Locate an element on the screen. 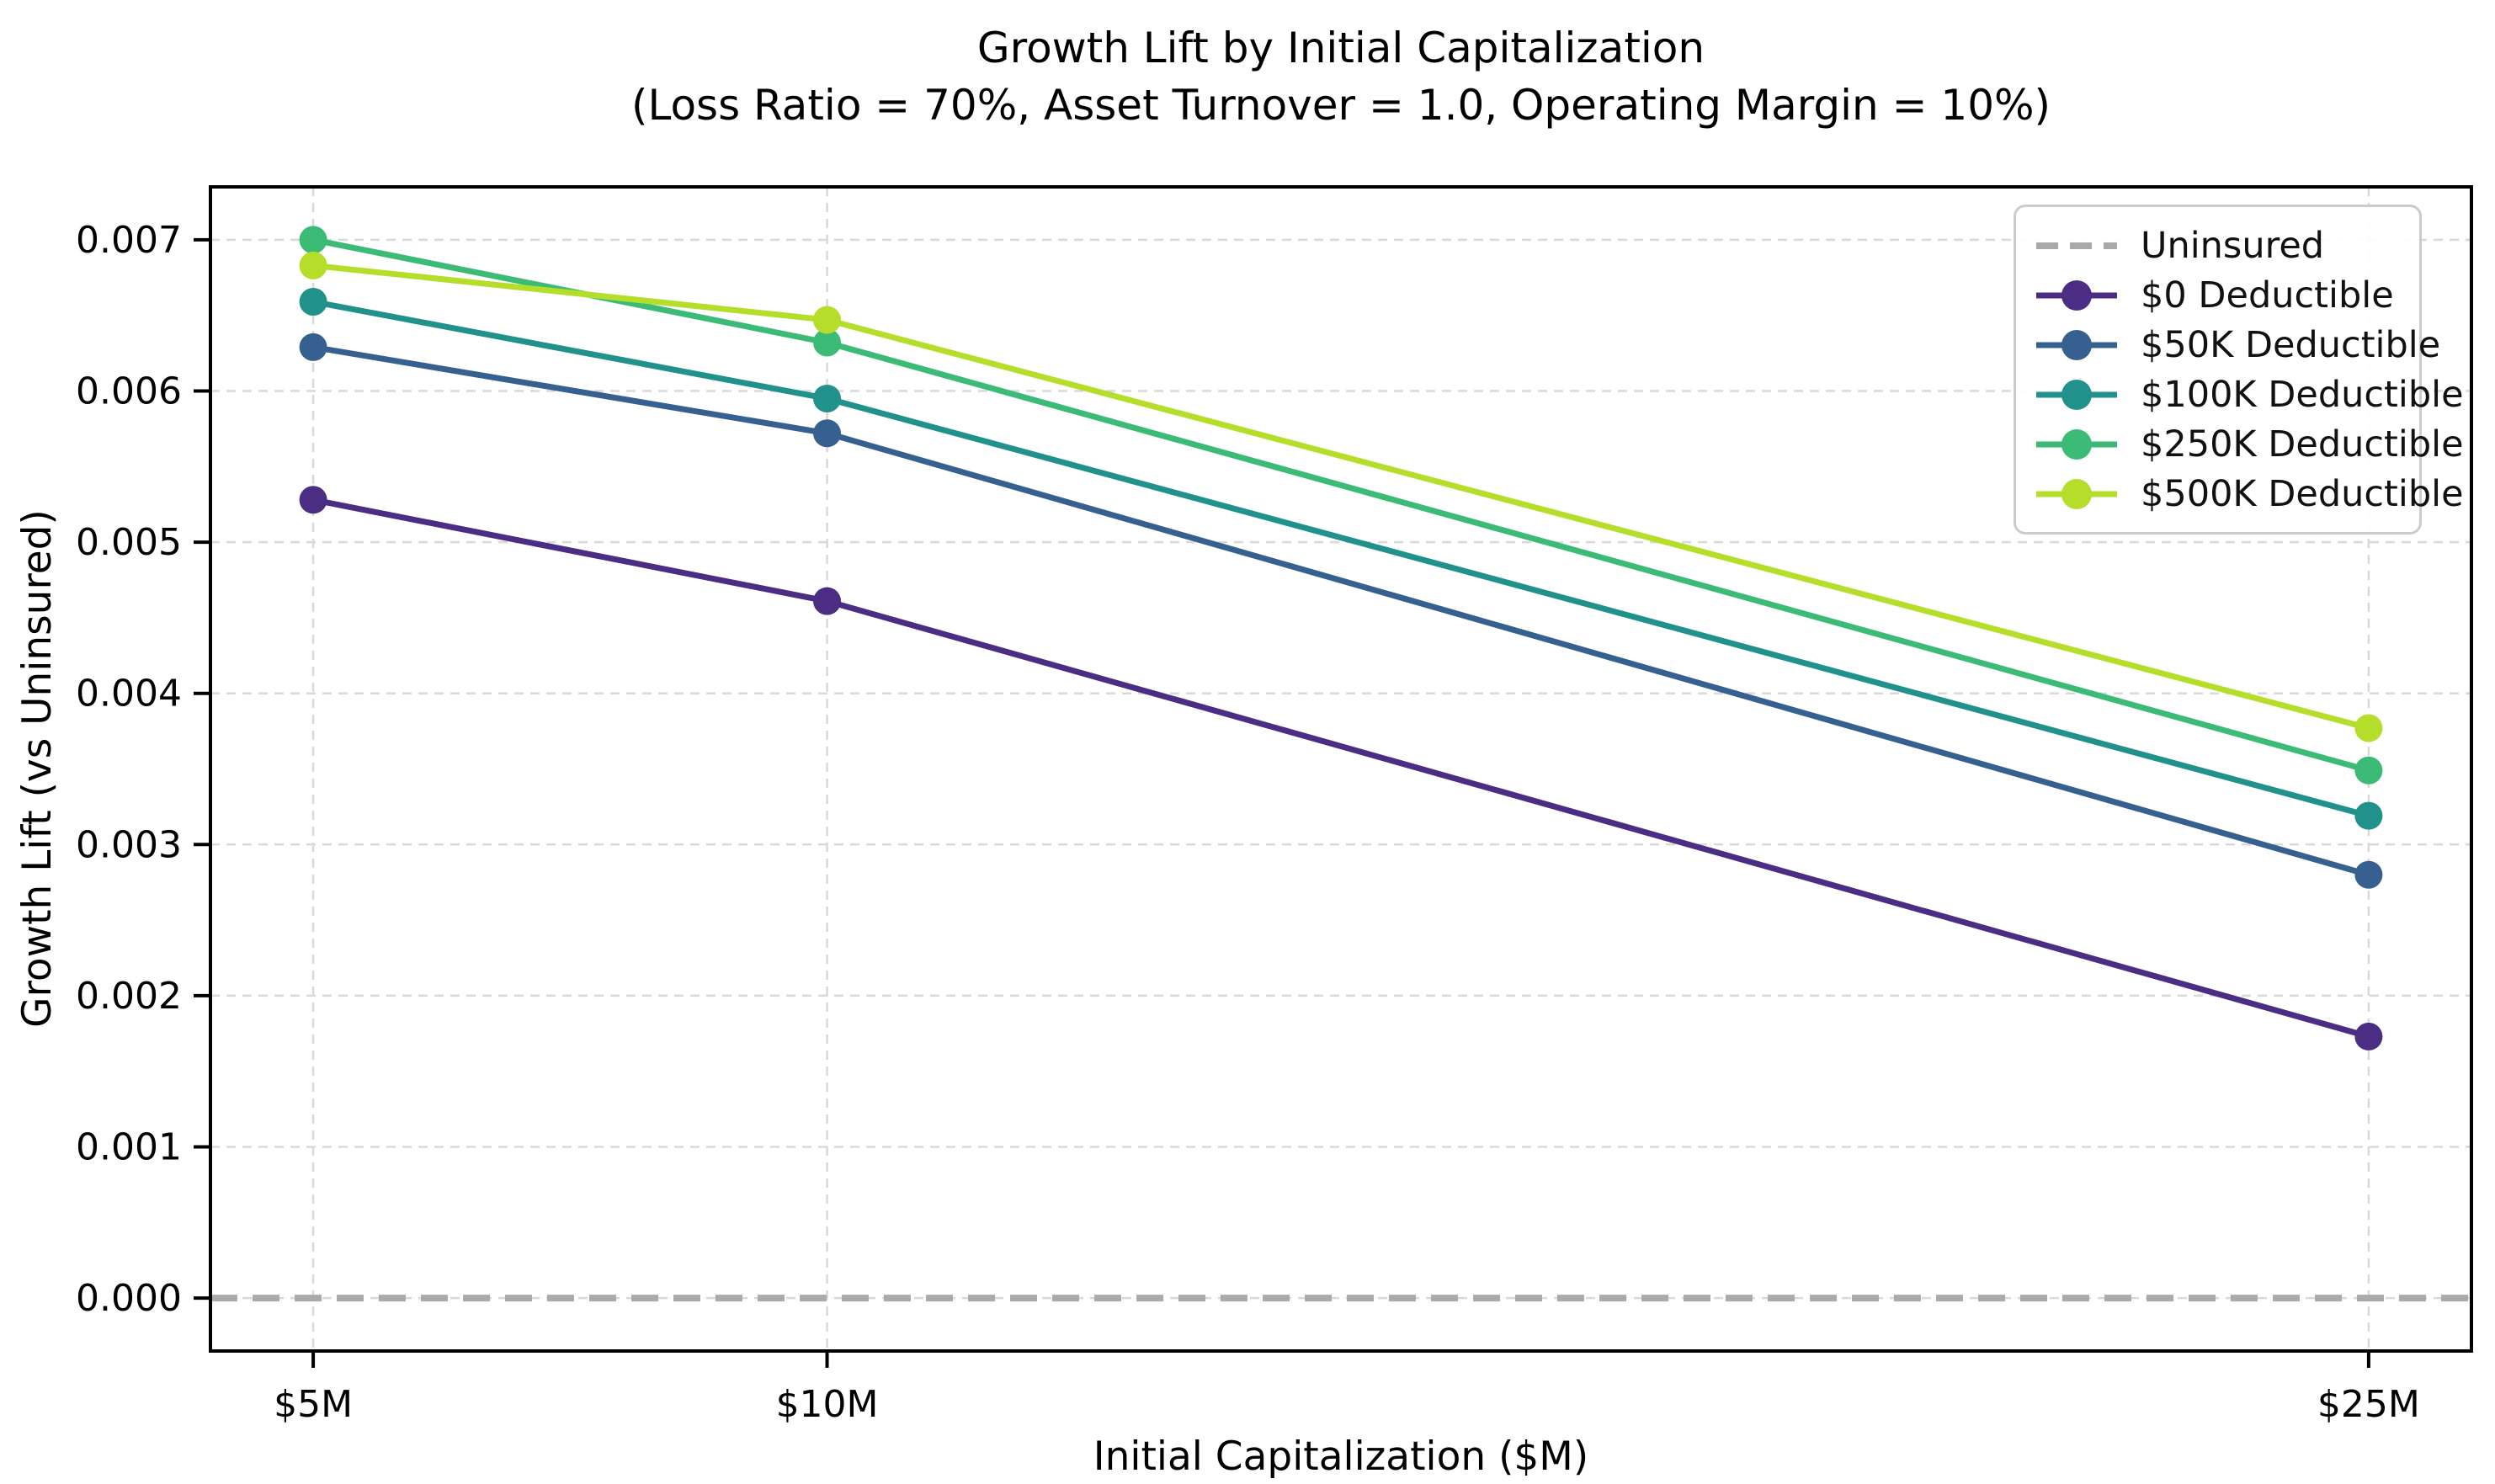 This screenshot has height=1484, width=2495. legend-item: $500K Deductible is located at coordinates (2249, 494).